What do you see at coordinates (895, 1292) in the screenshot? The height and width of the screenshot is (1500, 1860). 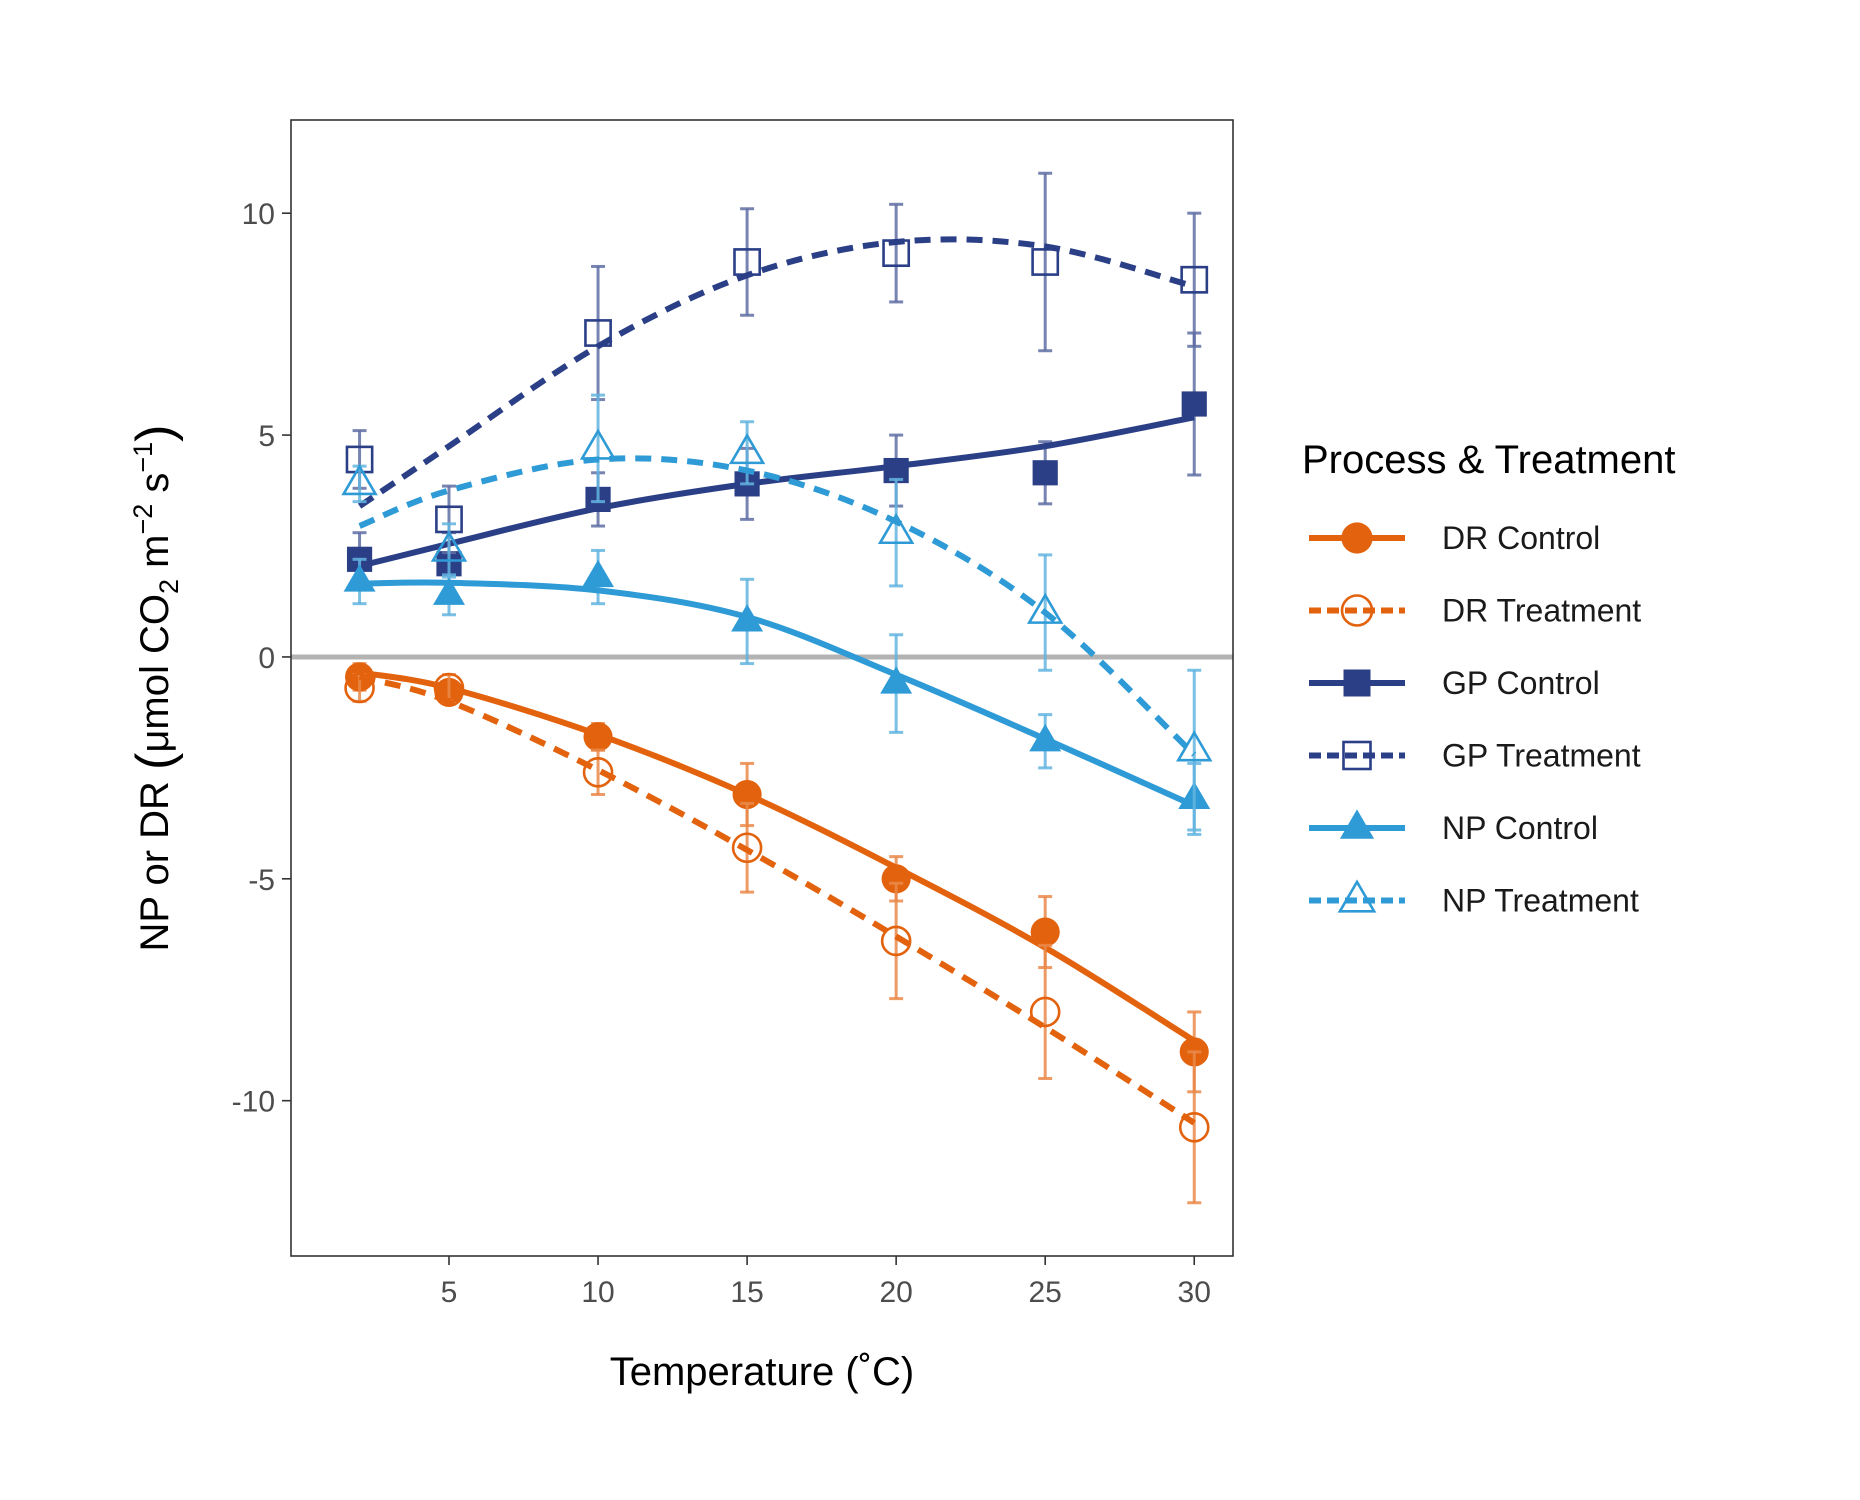 I see `x-tick-label: 20` at bounding box center [895, 1292].